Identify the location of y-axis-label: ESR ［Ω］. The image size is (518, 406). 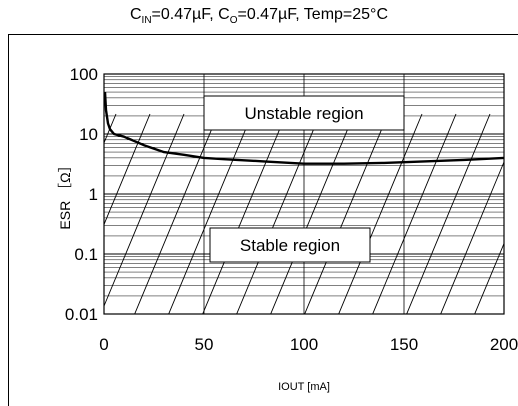
(65, 193).